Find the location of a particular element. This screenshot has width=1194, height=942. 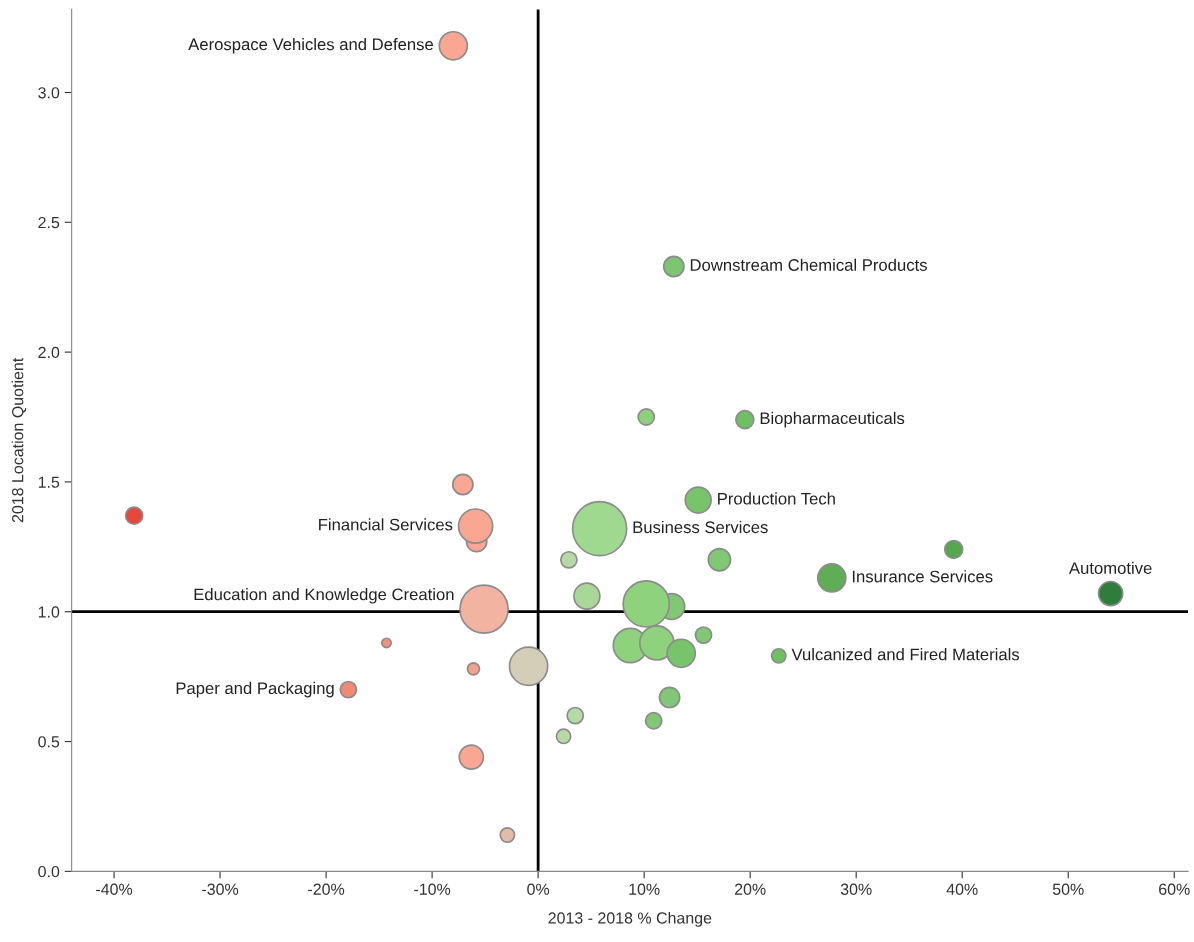

annotation: Paper and Packaging is located at coordinates (255, 689).